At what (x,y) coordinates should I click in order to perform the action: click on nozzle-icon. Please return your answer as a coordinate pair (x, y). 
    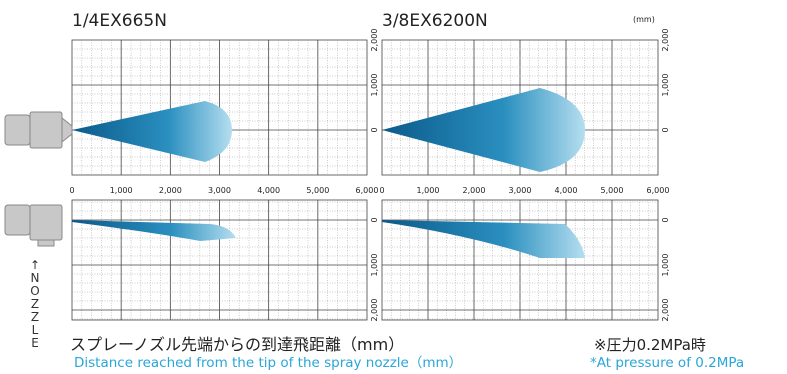
    Looking at the image, I should click on (38, 179).